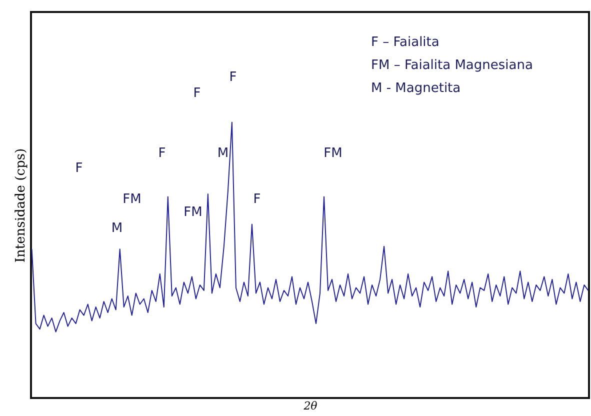 The image size is (591, 416). Describe the element at coordinates (452, 65) in the screenshot. I see `text: FM – Faialita Magnesiana` at that location.